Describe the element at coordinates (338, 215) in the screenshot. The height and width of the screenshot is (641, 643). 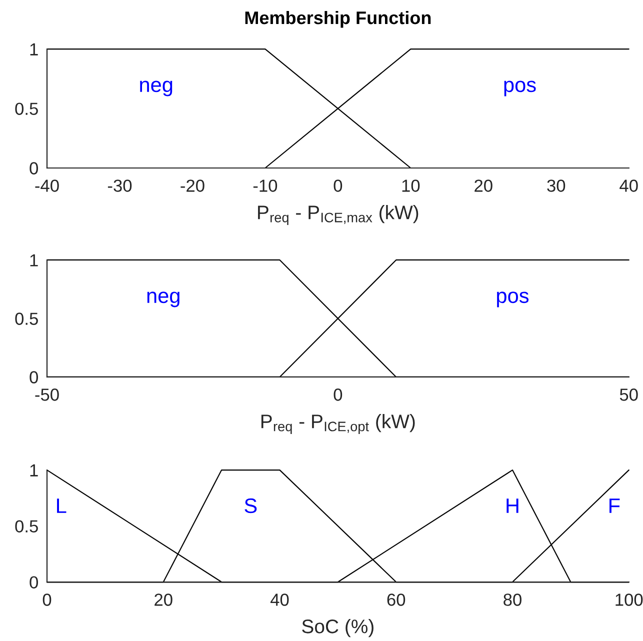
I see `x-axis-title: P$_{req}$ - P$_{ICE,max}$ (kW)` at that location.